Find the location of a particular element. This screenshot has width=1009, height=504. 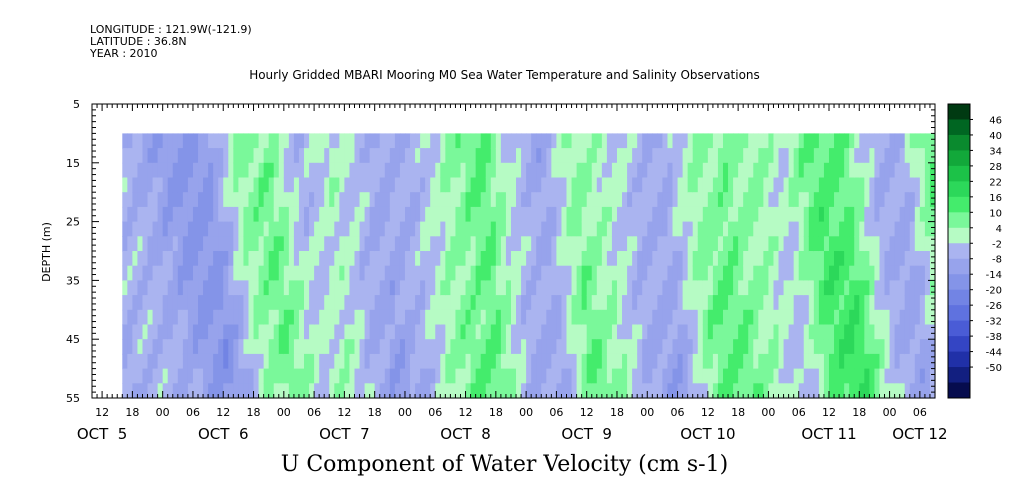

colorbar-label: -26 is located at coordinates (994, 306).